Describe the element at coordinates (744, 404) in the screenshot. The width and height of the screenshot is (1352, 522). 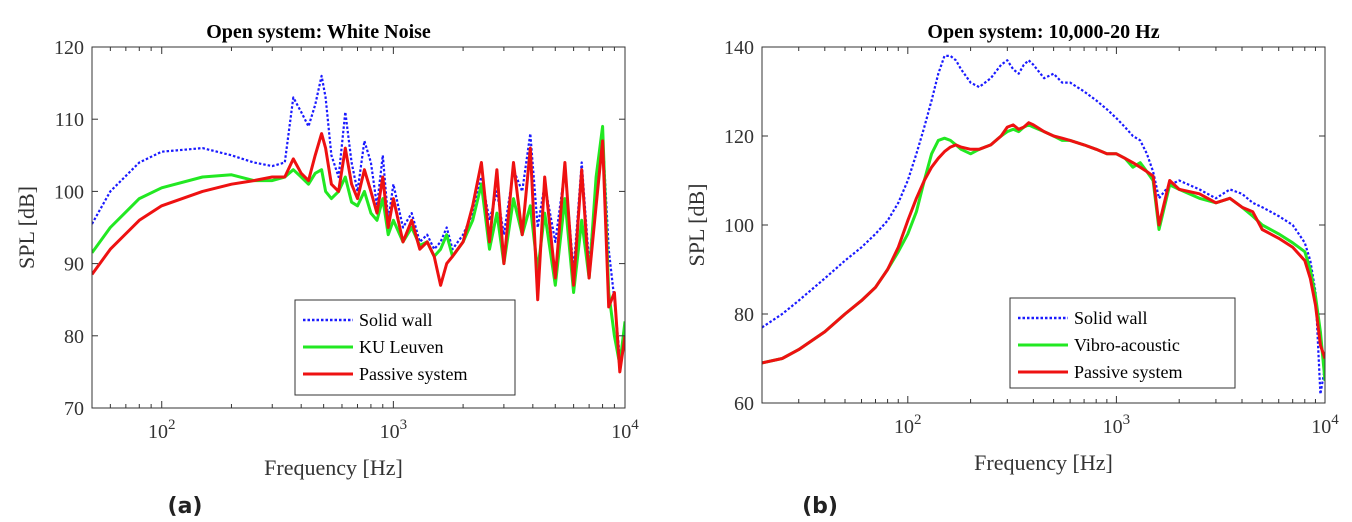
I see `y-tick-label: 60` at that location.